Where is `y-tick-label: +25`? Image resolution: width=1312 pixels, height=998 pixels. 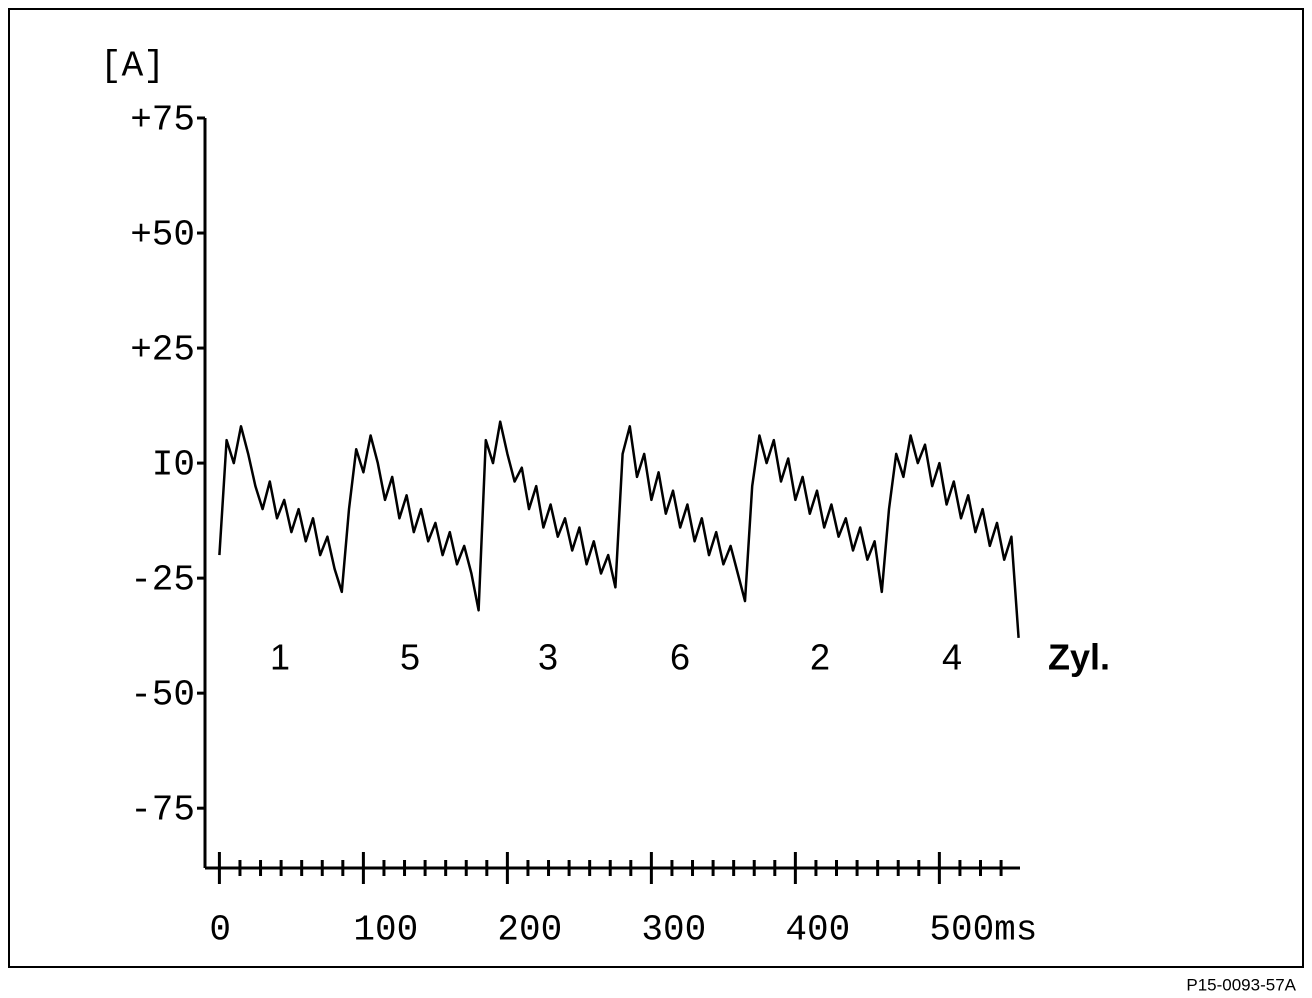 y-tick-label: +25 is located at coordinates (162, 350).